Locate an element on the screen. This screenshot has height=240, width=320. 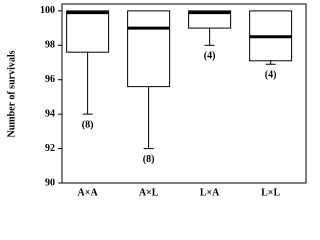
x-tick-label: A×A is located at coordinates (88, 192).